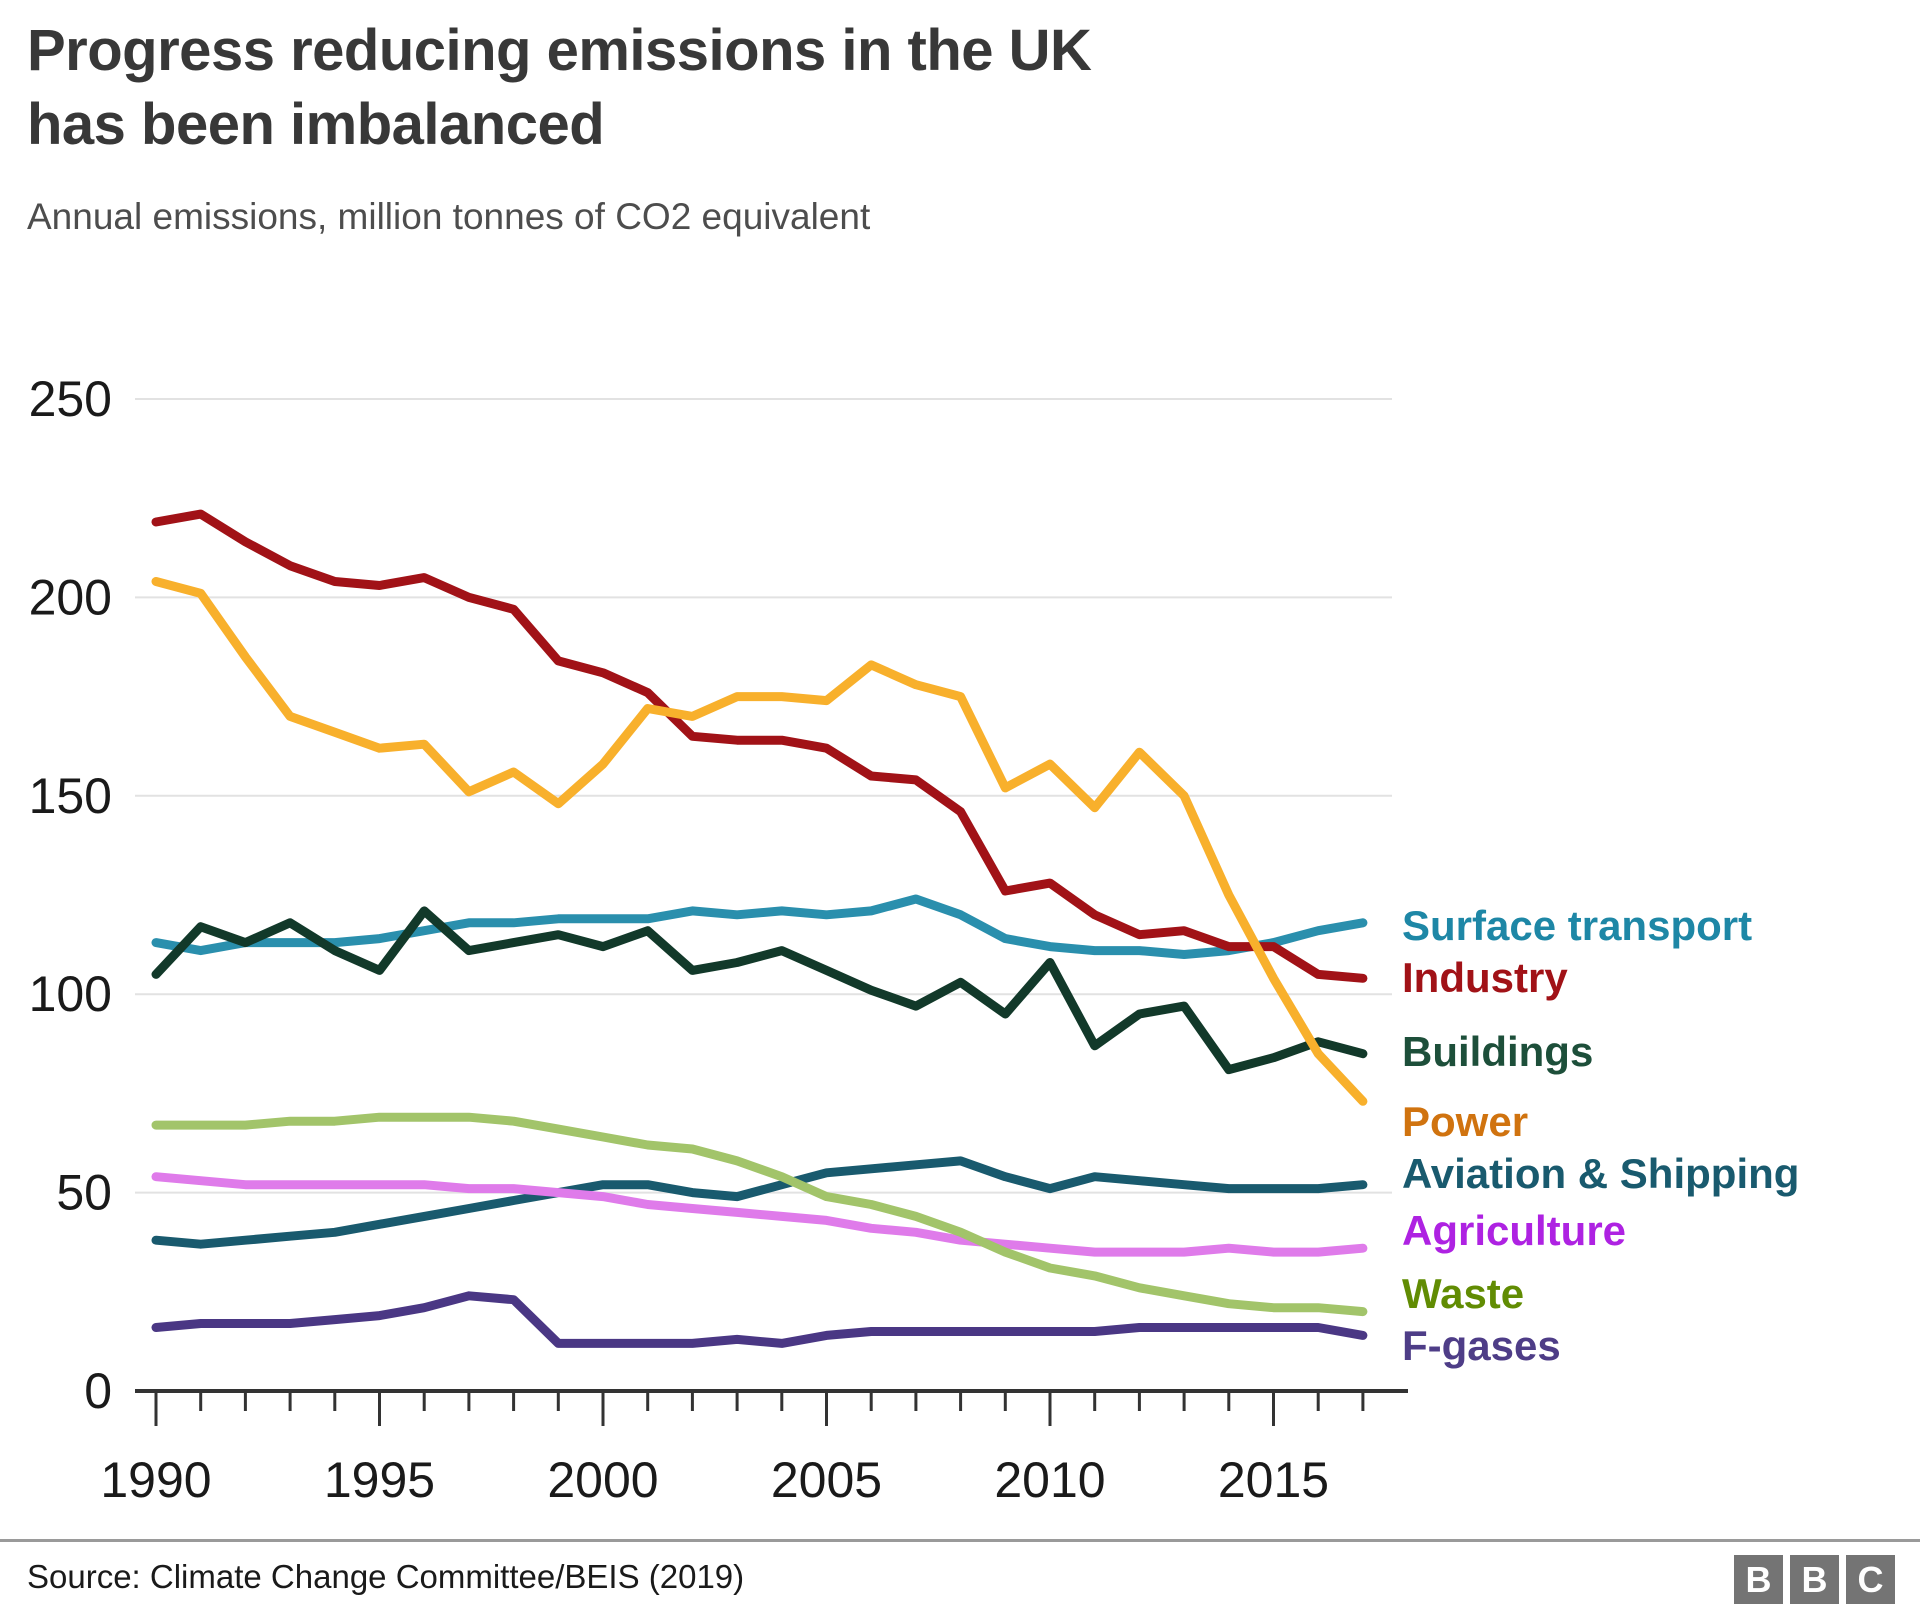 The image size is (1920, 1614). What do you see at coordinates (1273, 1480) in the screenshot?
I see `x-axis-label-2015: 2015` at bounding box center [1273, 1480].